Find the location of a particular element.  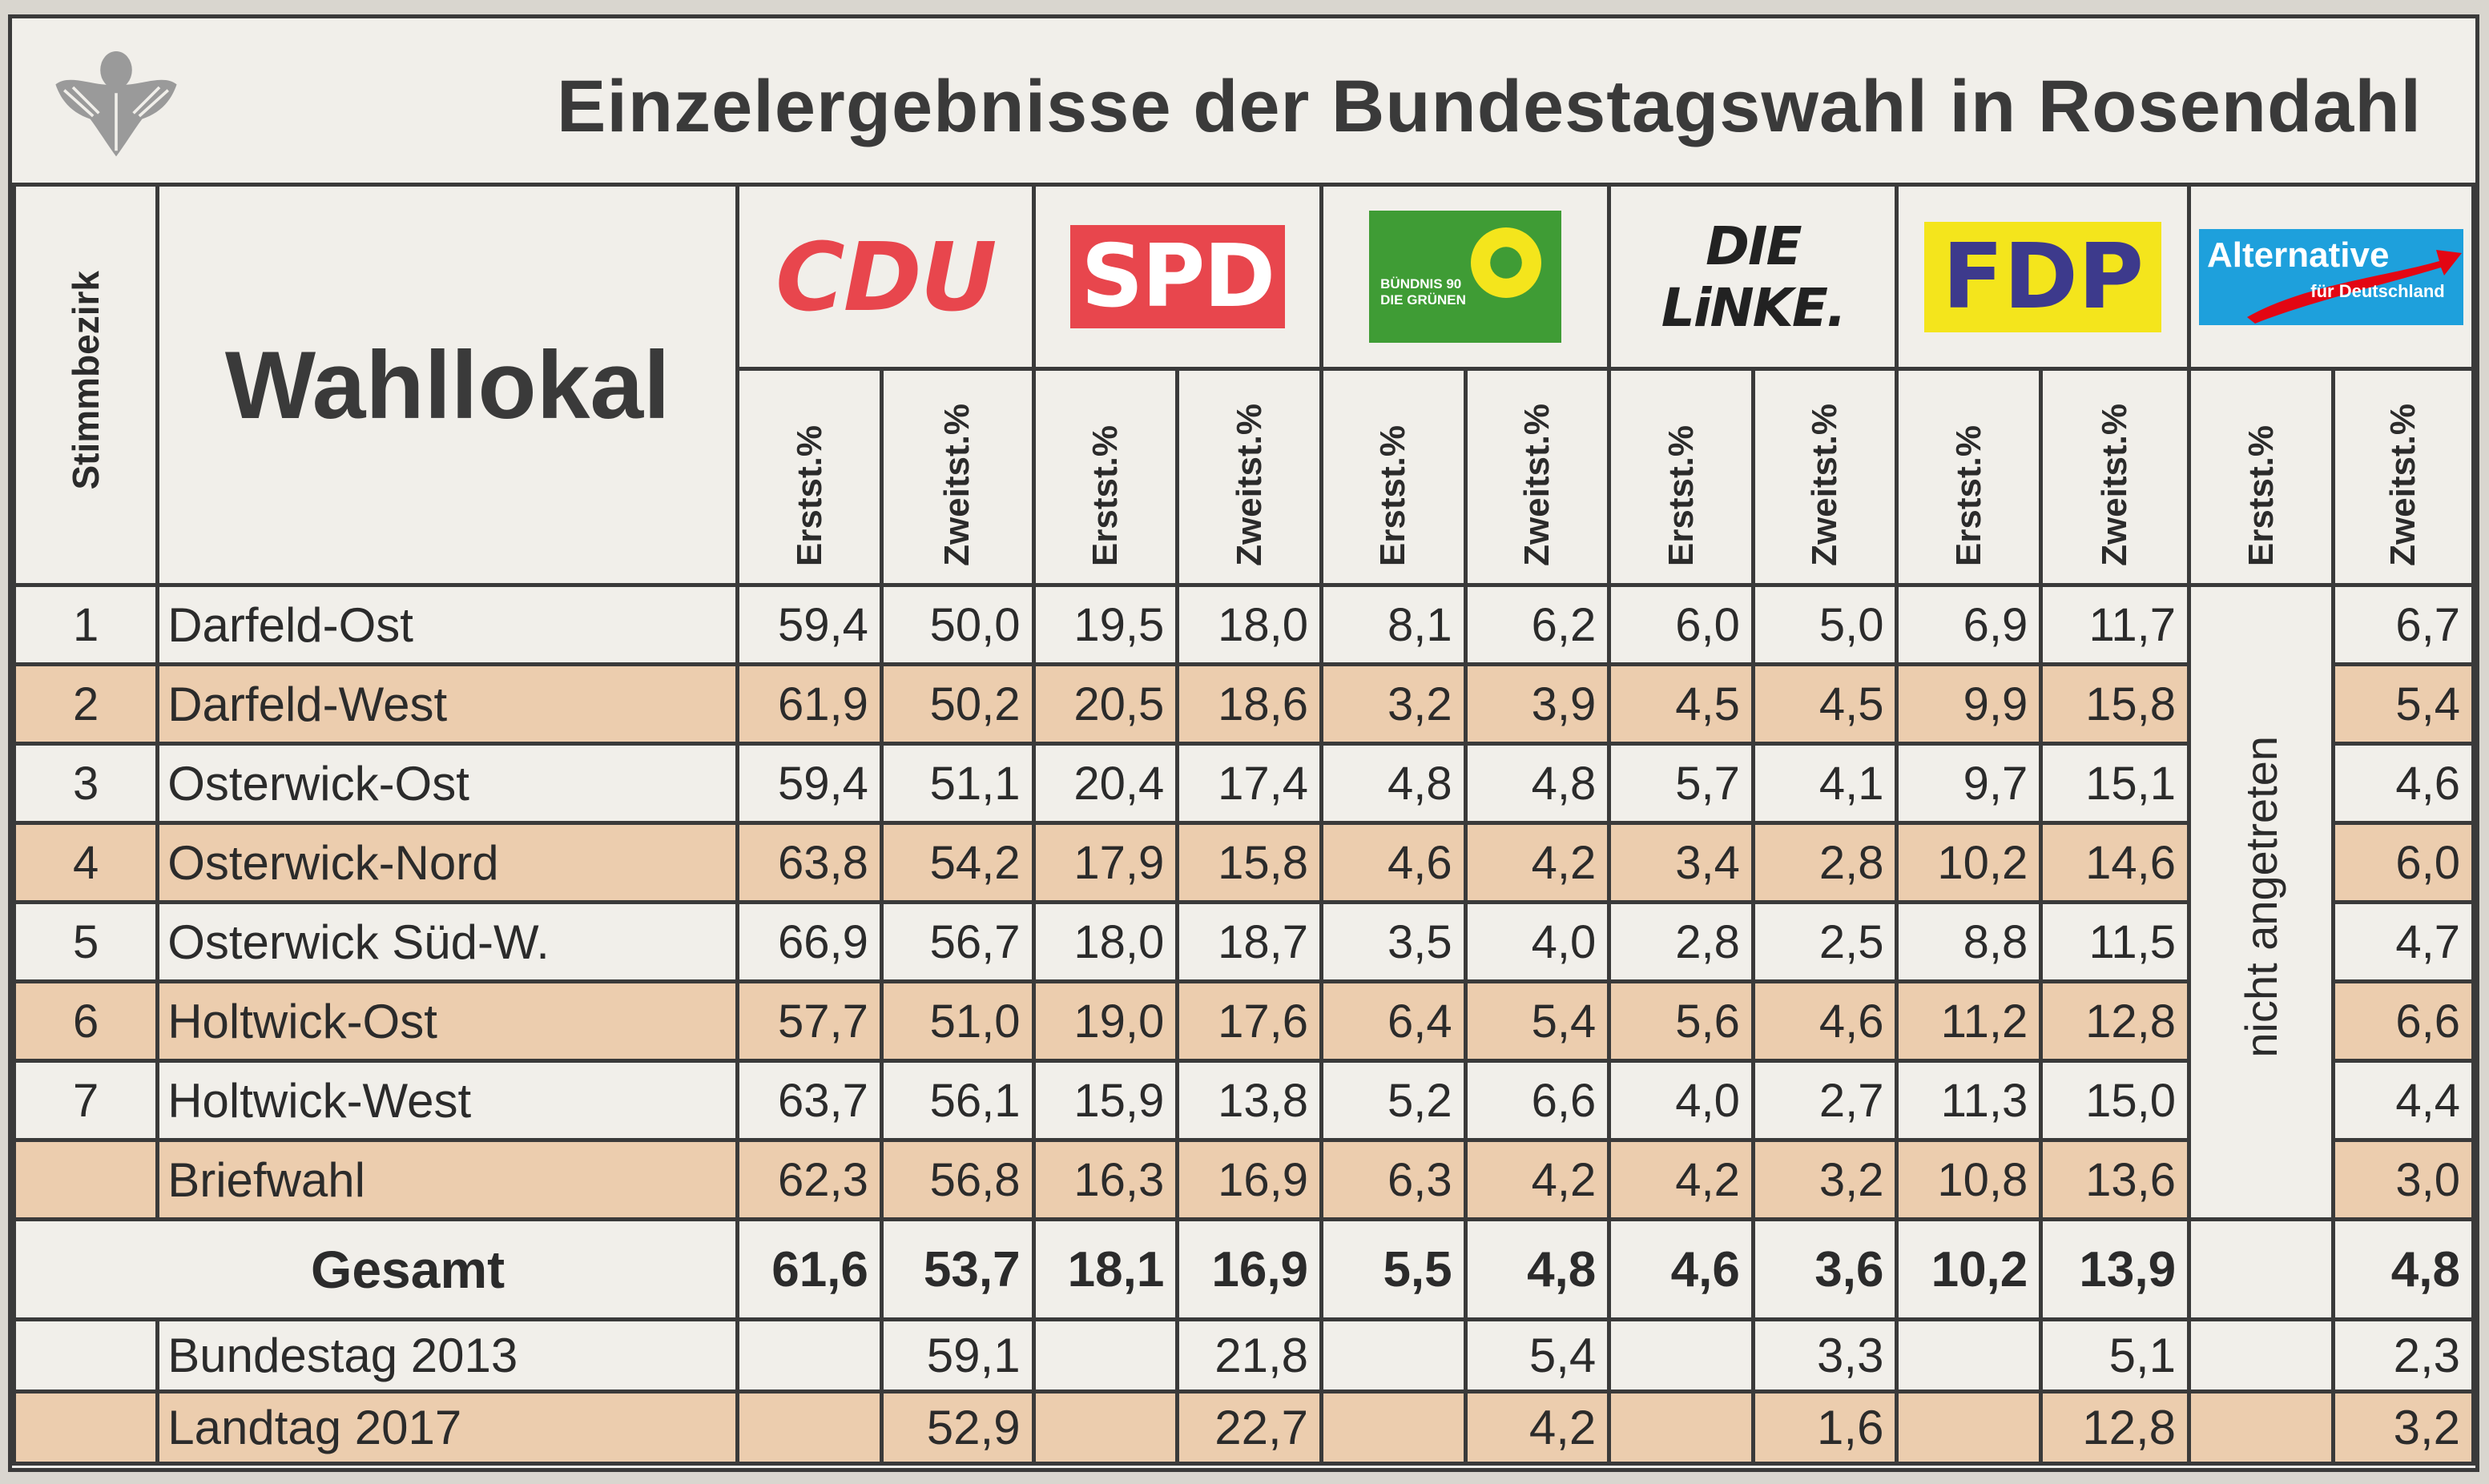

gruene-comparison-value: 5,4 is located at coordinates (1537, 1355).